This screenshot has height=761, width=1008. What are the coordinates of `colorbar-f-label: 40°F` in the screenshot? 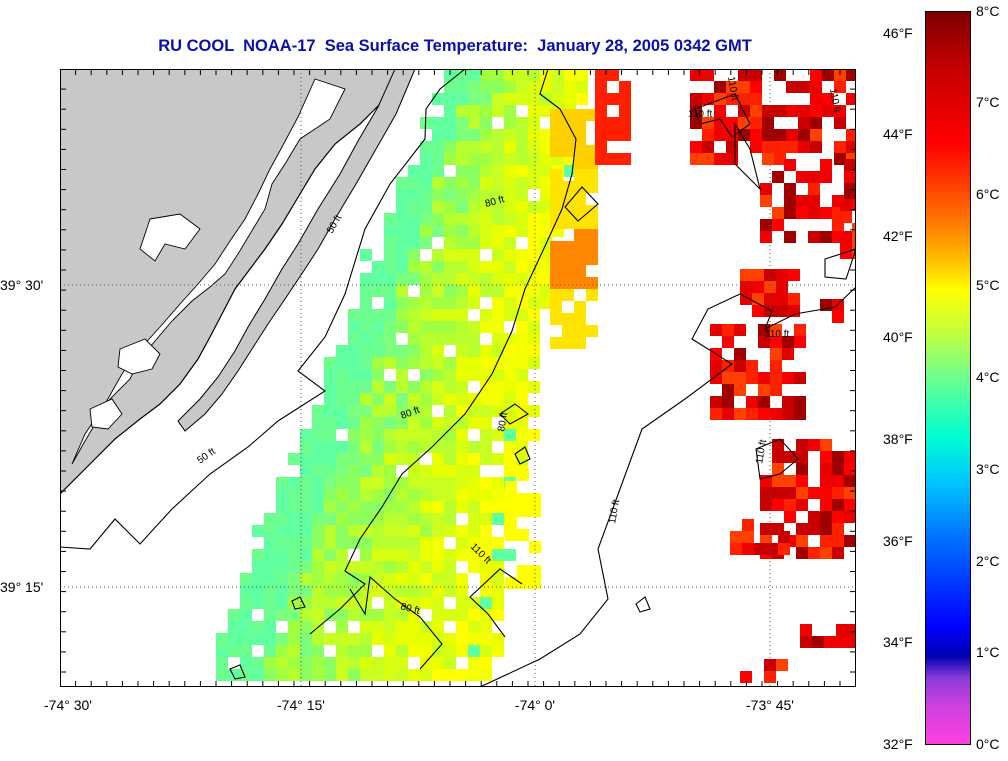 It's located at (898, 337).